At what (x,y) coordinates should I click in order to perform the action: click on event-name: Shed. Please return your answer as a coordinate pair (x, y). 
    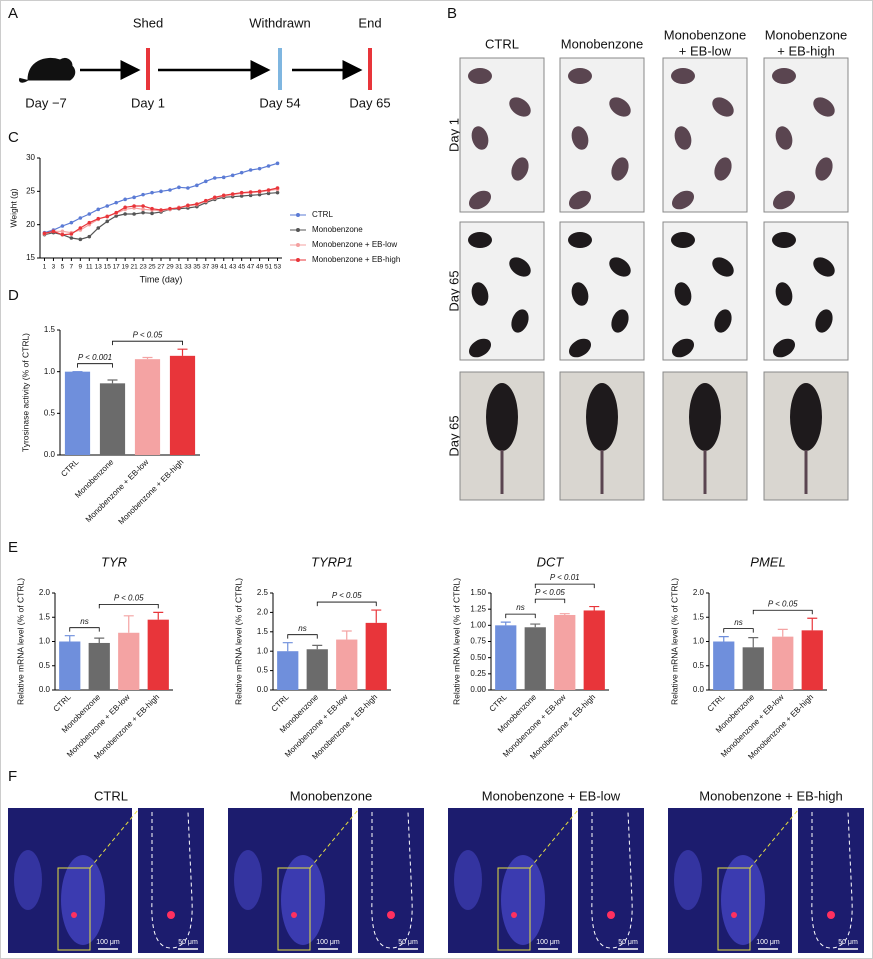
    Looking at the image, I should click on (148, 22).